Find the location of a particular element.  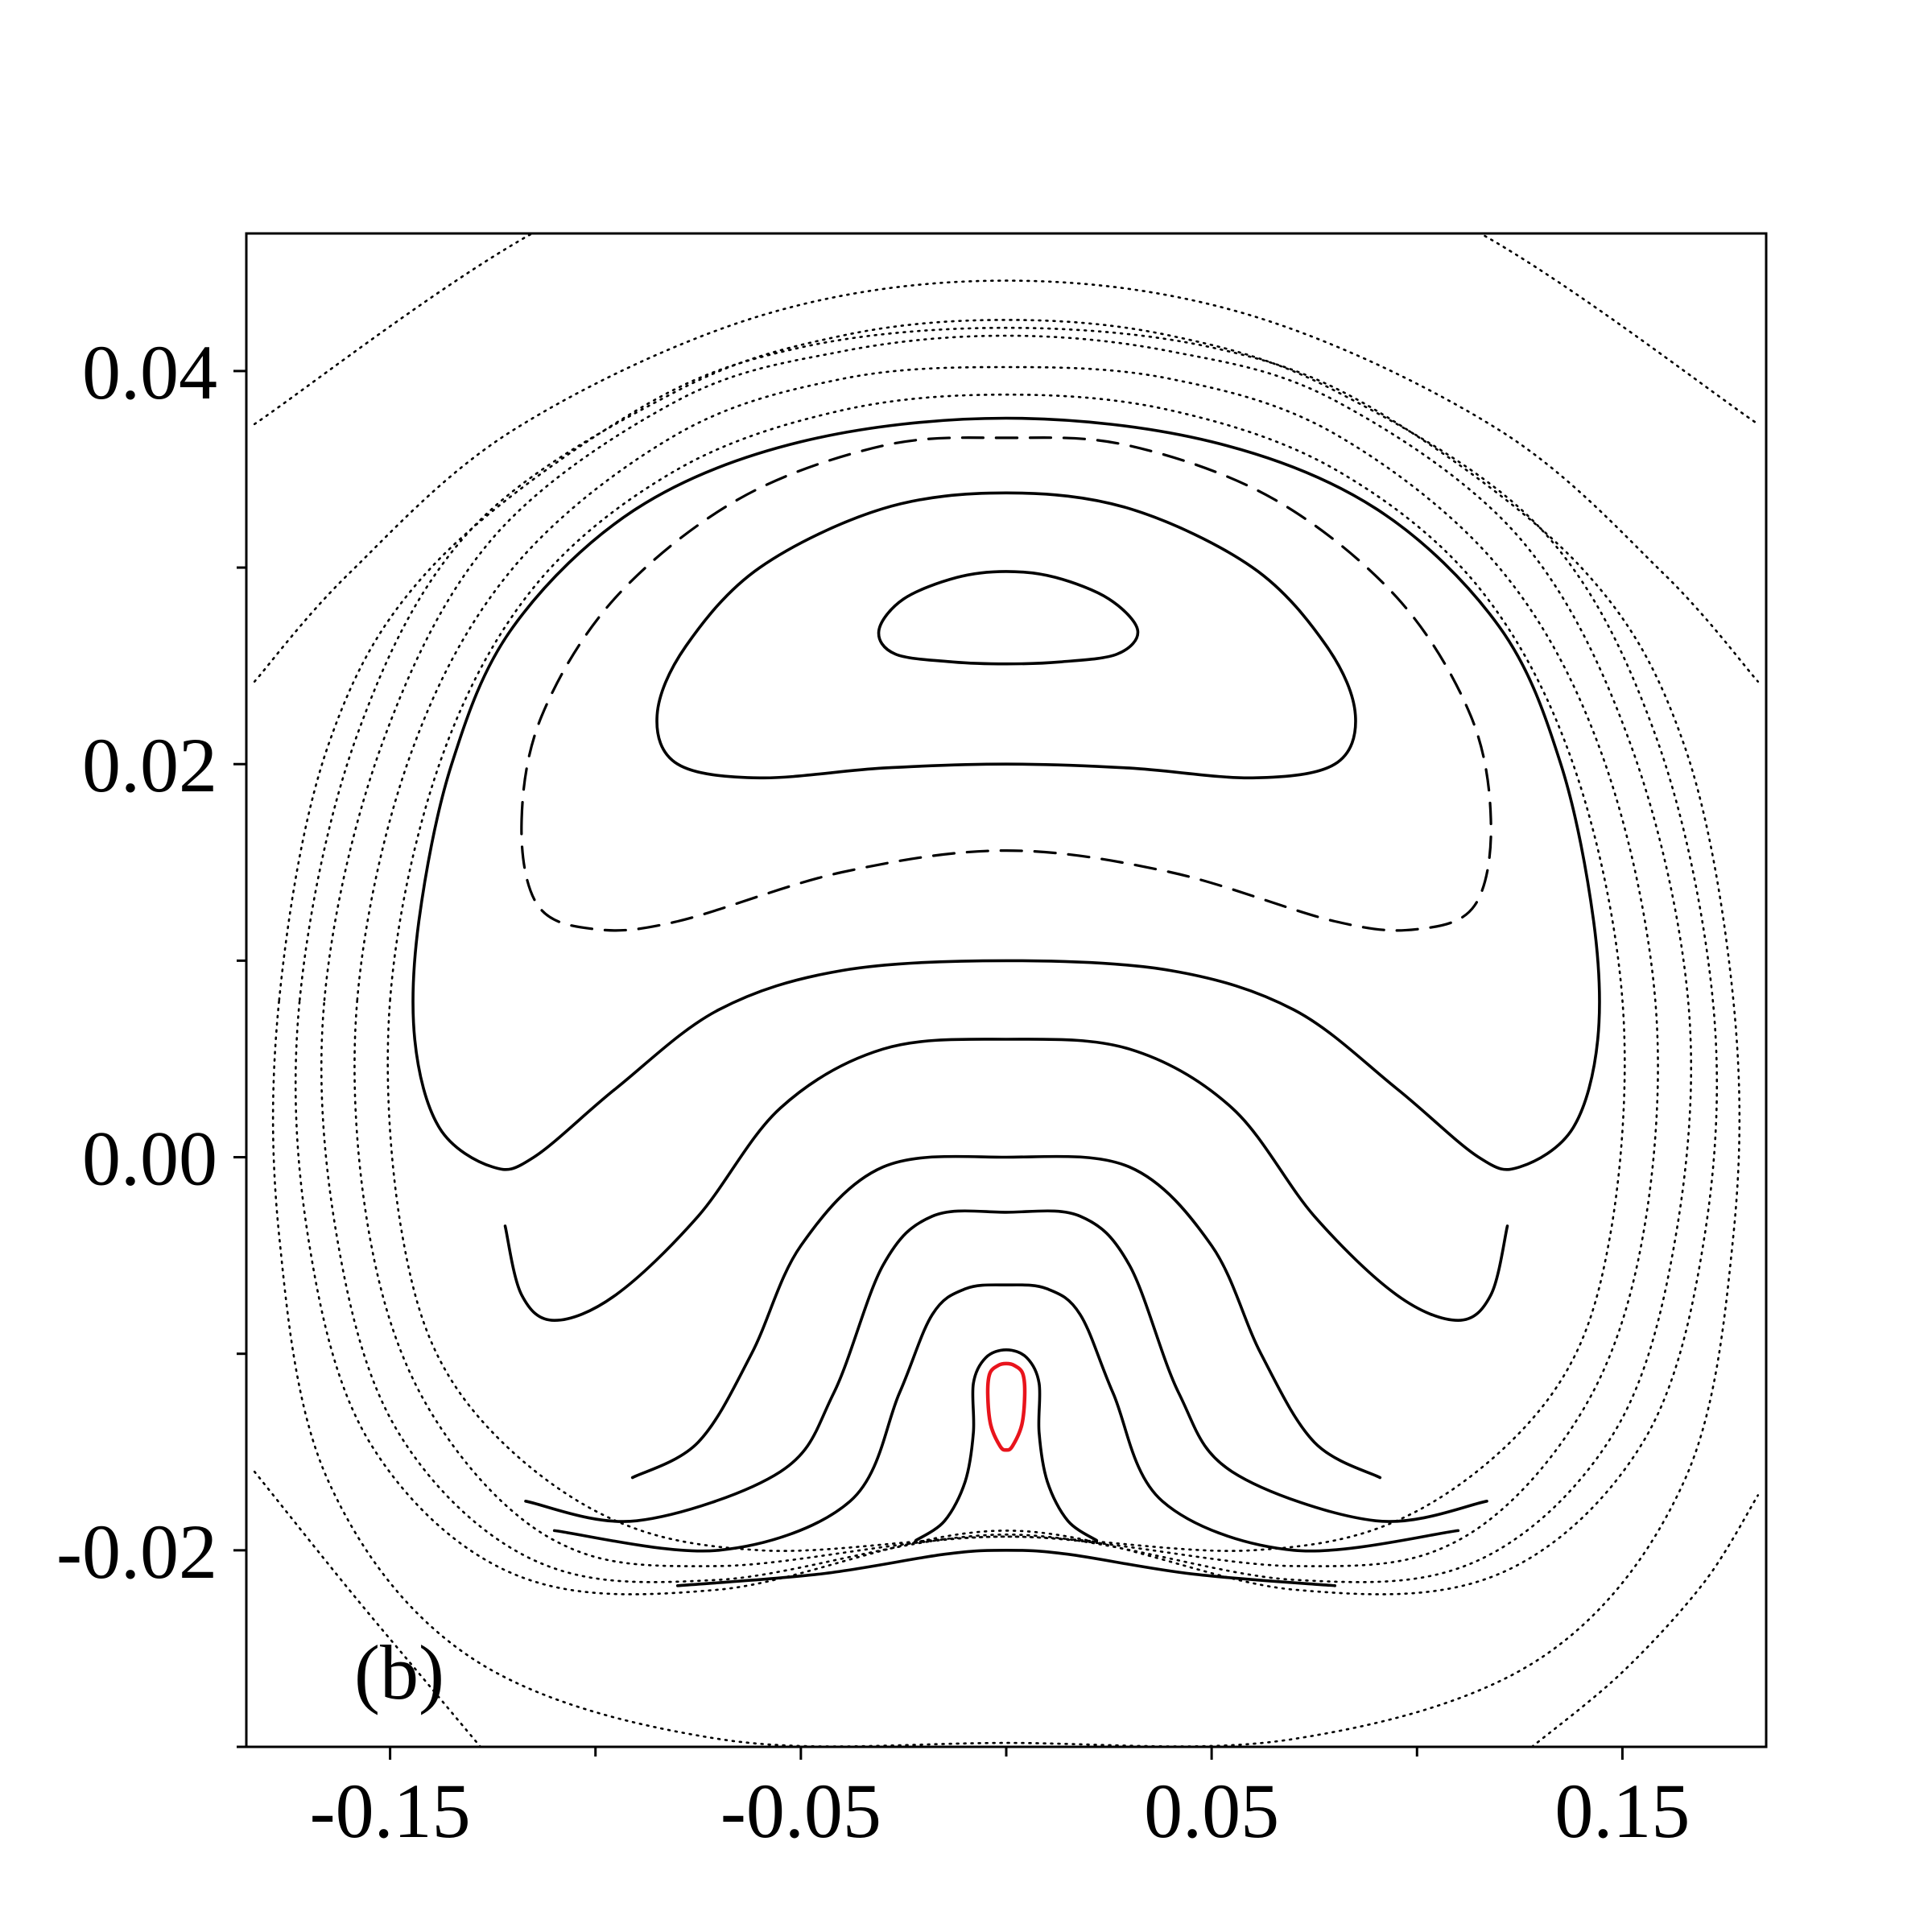

y-axis: -0.02 0.00 0.02 0.04 is located at coordinates (151, 1038).